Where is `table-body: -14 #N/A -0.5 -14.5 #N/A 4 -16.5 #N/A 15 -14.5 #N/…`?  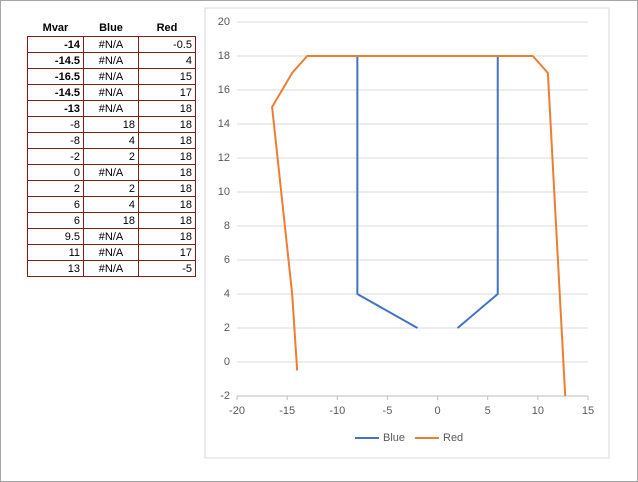
table-body: -14 #N/A -0.5 -14.5 #N/A 4 -16.5 #N/A 15 -14.5 #N/… is located at coordinates (111, 156).